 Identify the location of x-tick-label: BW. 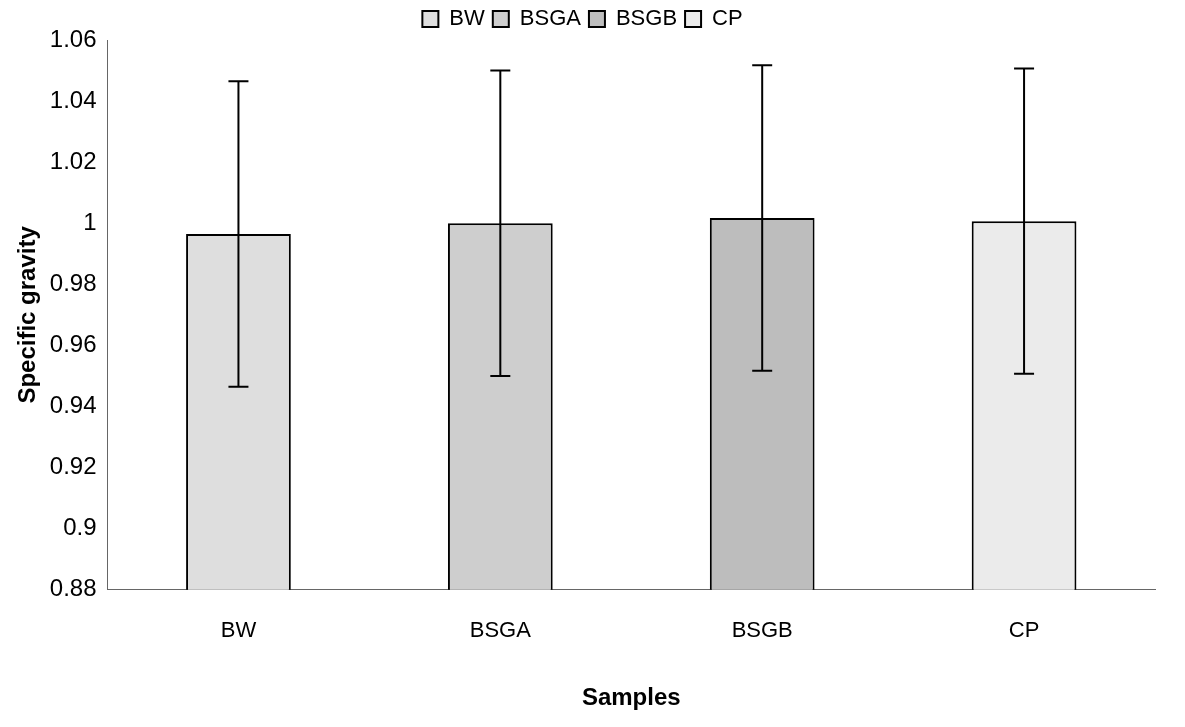
(238, 630).